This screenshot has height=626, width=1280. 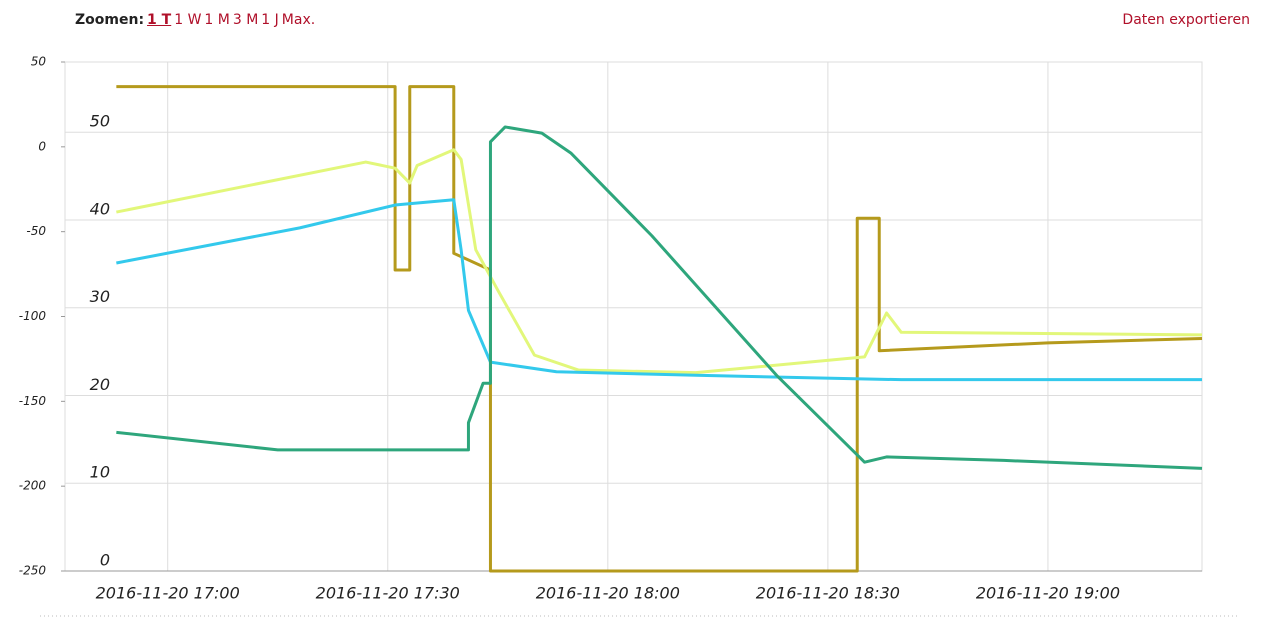 I want to click on y-tick-label: 20, so click(x=100, y=384).